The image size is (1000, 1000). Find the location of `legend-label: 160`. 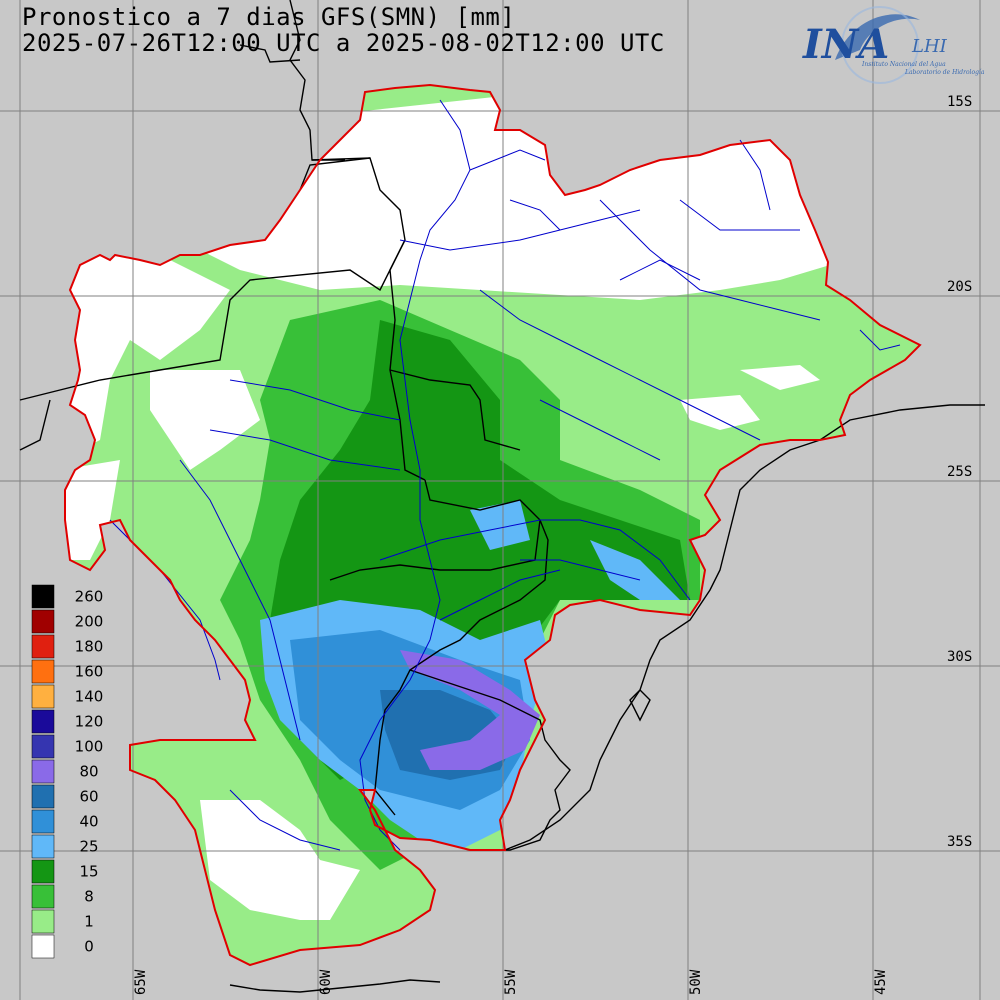

legend-label: 160 is located at coordinates (89, 672).